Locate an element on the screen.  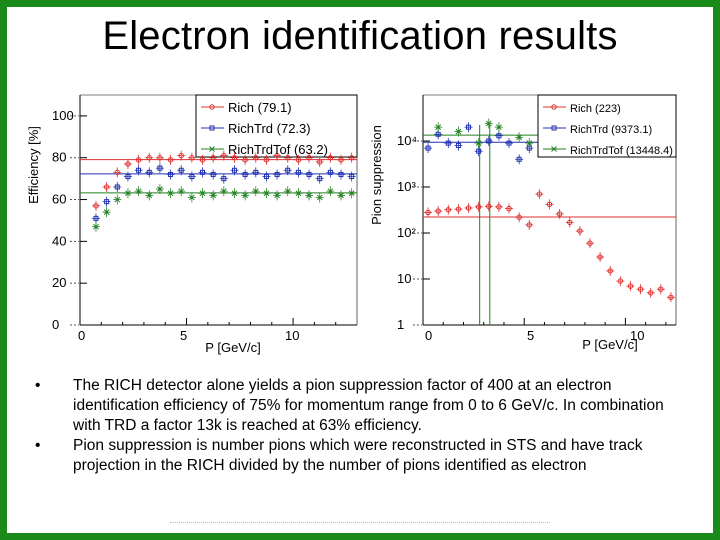
y-tick-label: 100 is located at coordinates (63, 115).